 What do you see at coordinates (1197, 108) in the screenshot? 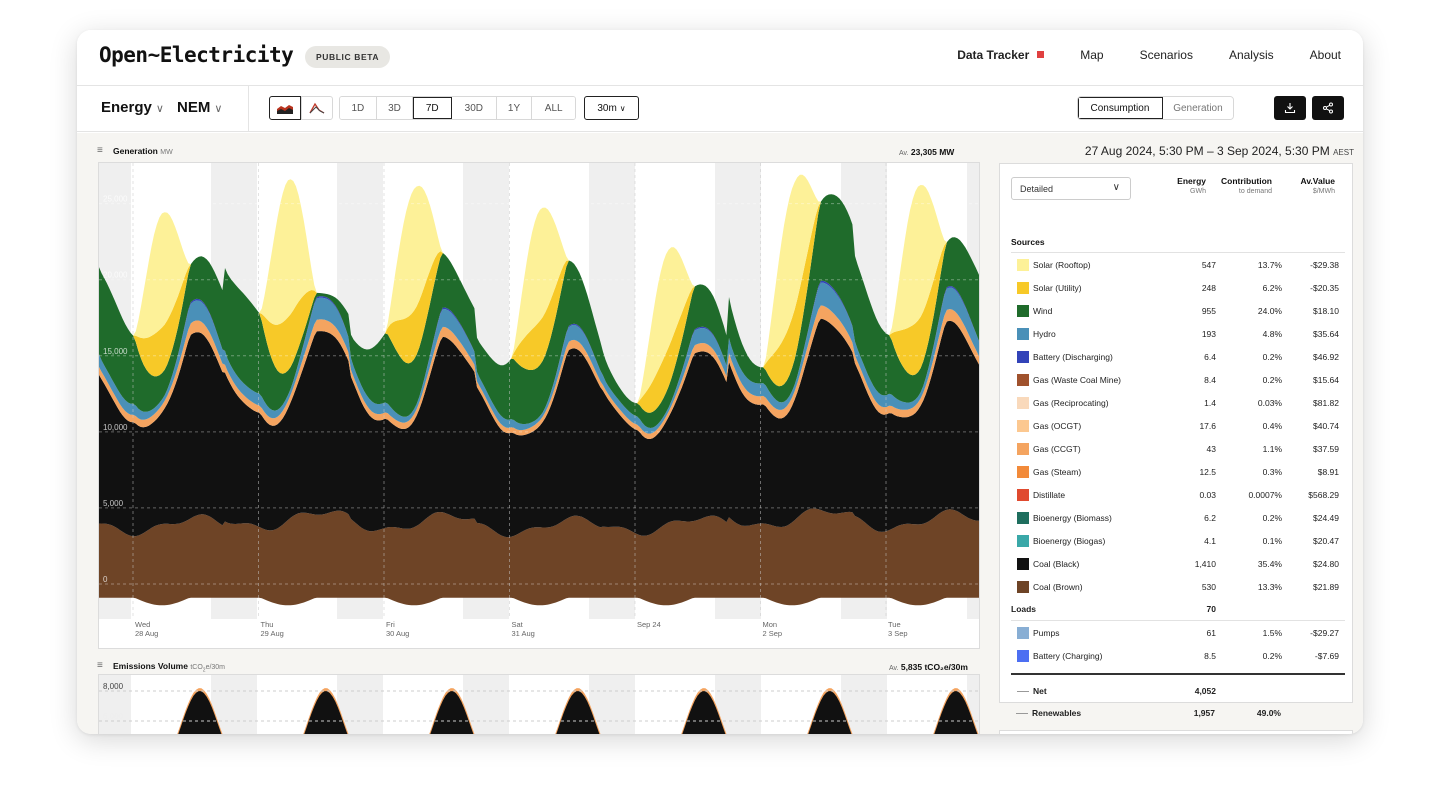
I see `generation-toggle: Generation` at bounding box center [1197, 108].